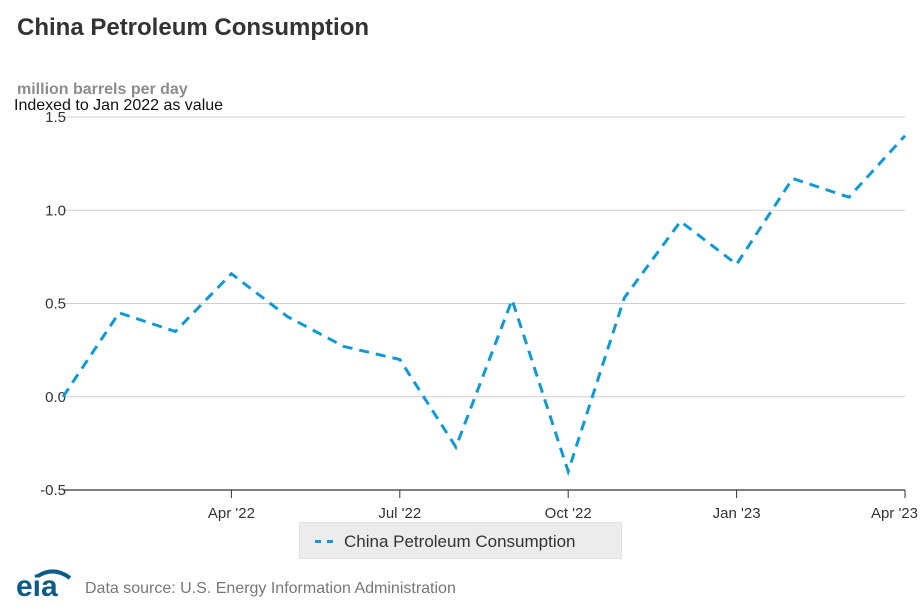 This screenshot has width=920, height=613. I want to click on y-tick-label: -0.5, so click(53, 490).